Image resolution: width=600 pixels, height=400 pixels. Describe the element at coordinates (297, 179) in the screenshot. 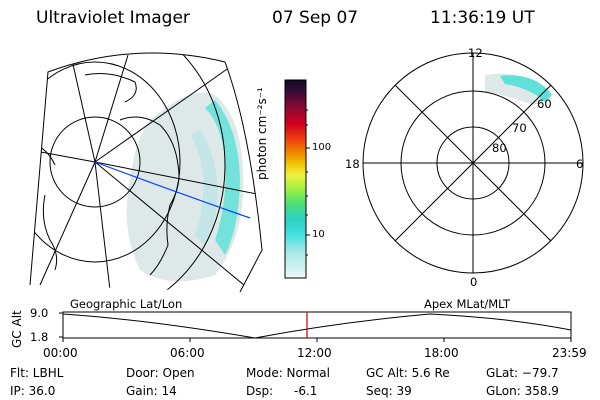

I see `colorbar` at that location.